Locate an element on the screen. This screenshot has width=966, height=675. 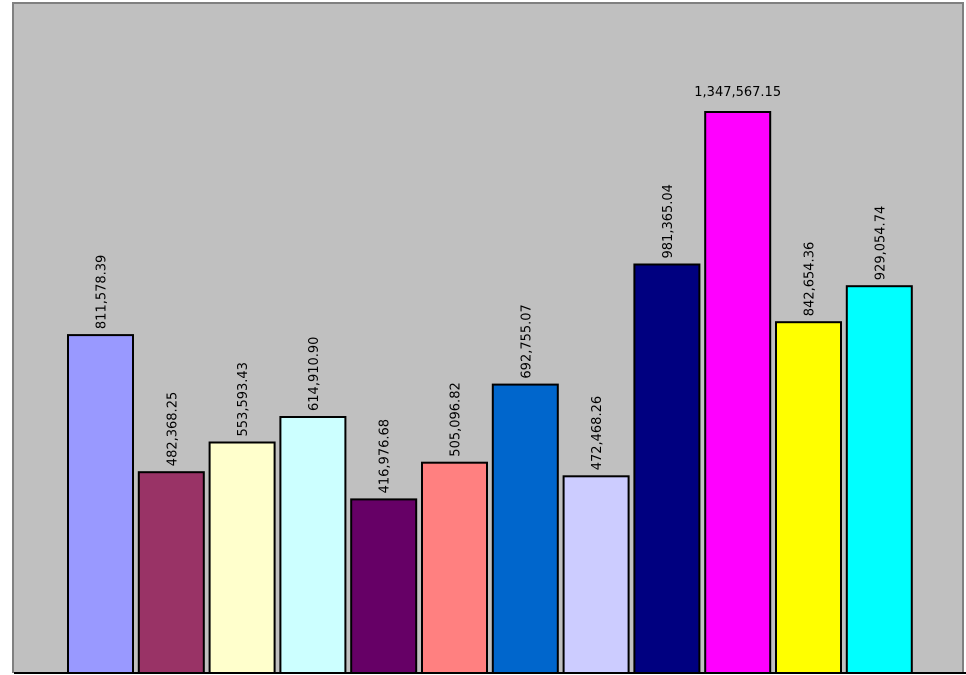
bar-2-value-label: 482,368.25 is located at coordinates (172, 429).